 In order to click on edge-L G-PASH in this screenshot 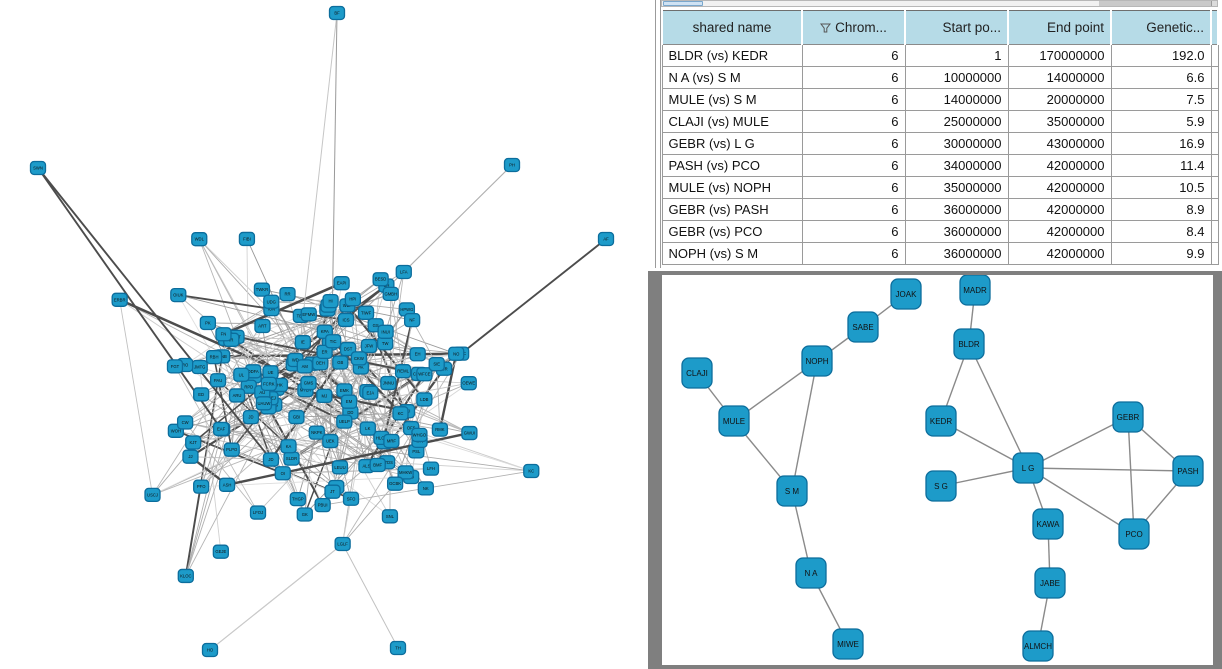, I will do `click(1108, 469)`.